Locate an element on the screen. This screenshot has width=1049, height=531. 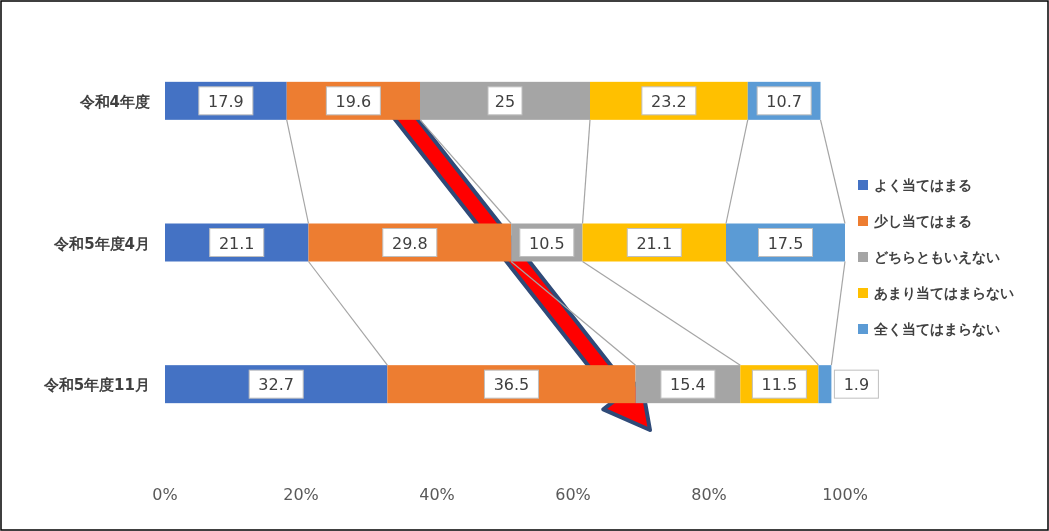
data-label: 32.7 is located at coordinates (276, 385).